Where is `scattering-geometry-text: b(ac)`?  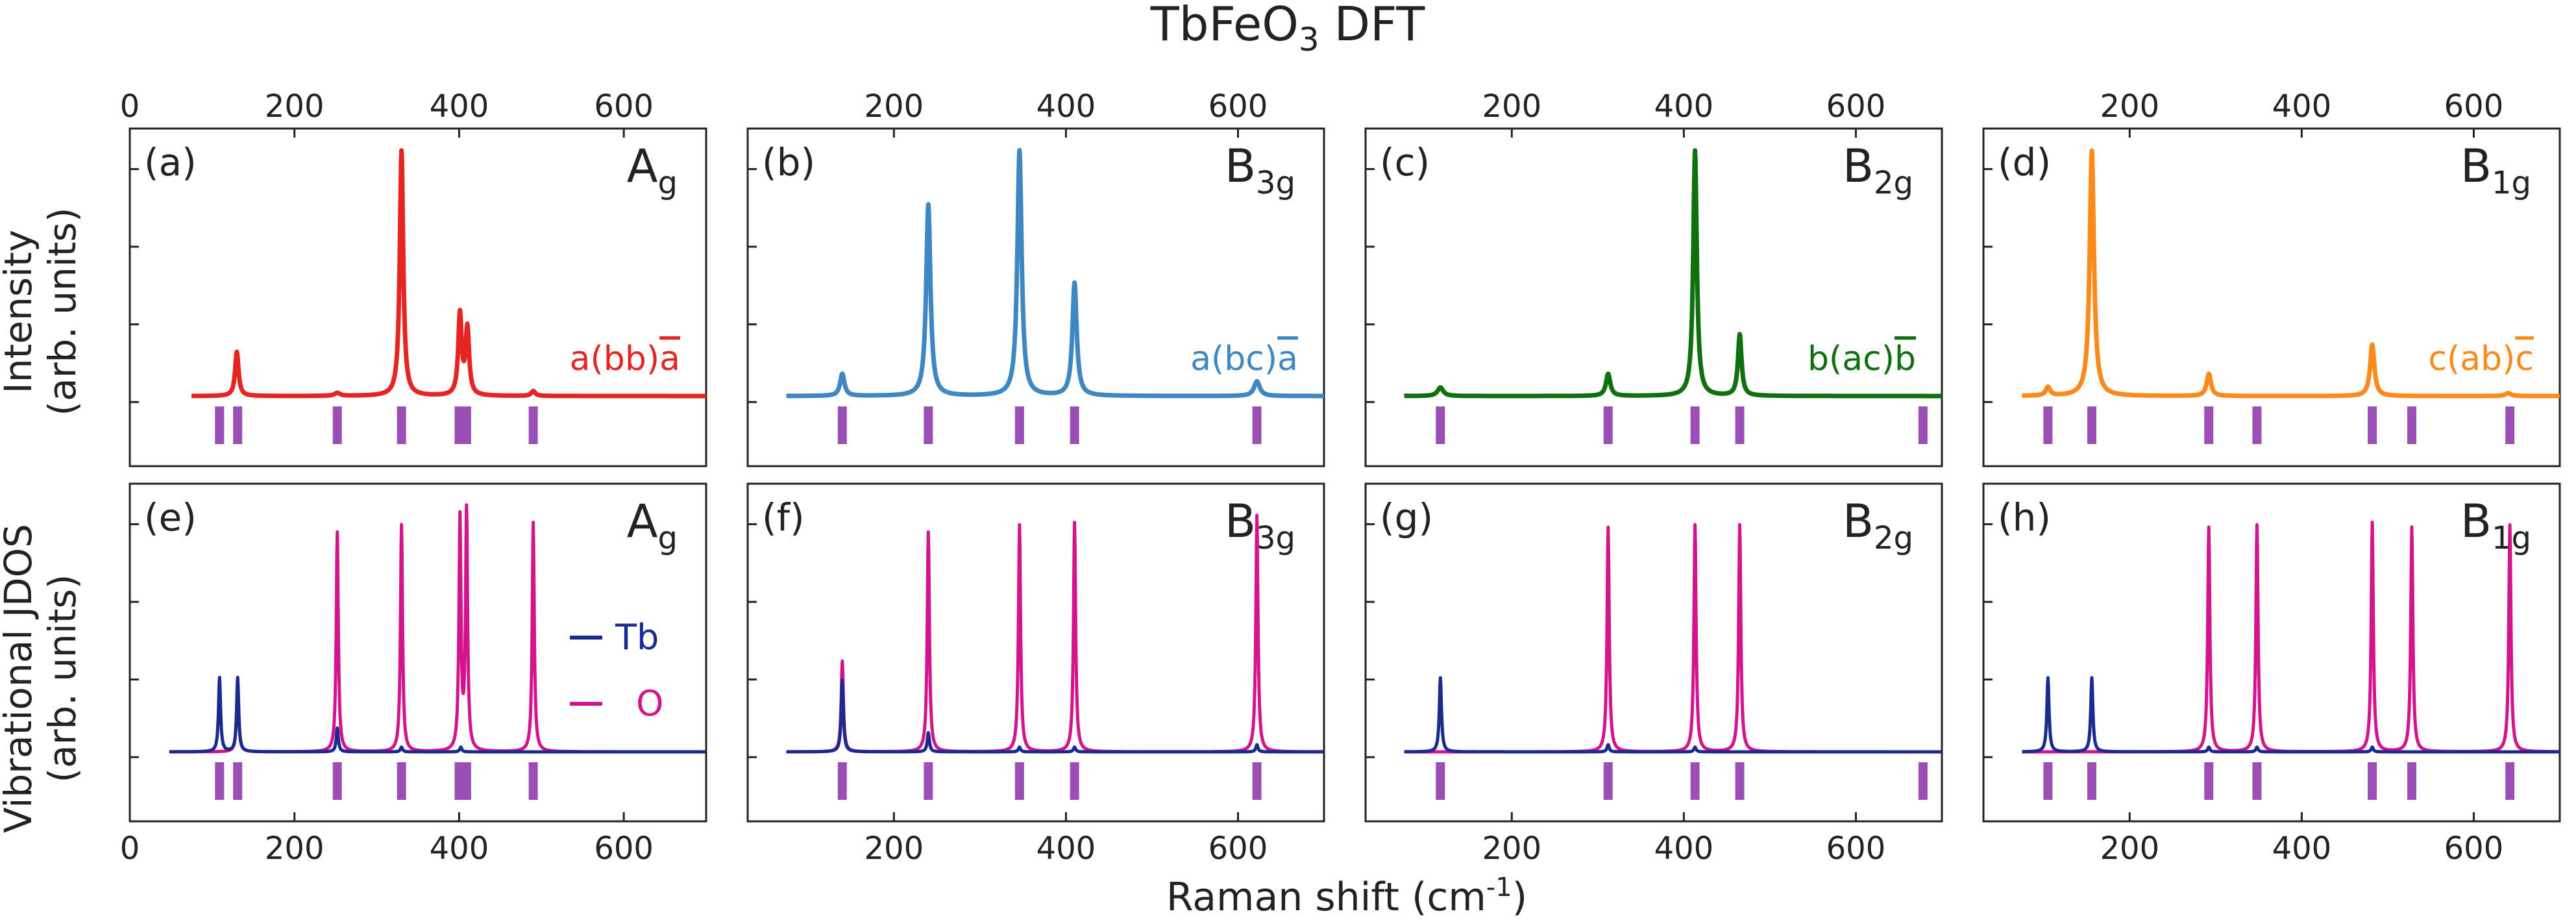 scattering-geometry-text: b(ac) is located at coordinates (1851, 359).